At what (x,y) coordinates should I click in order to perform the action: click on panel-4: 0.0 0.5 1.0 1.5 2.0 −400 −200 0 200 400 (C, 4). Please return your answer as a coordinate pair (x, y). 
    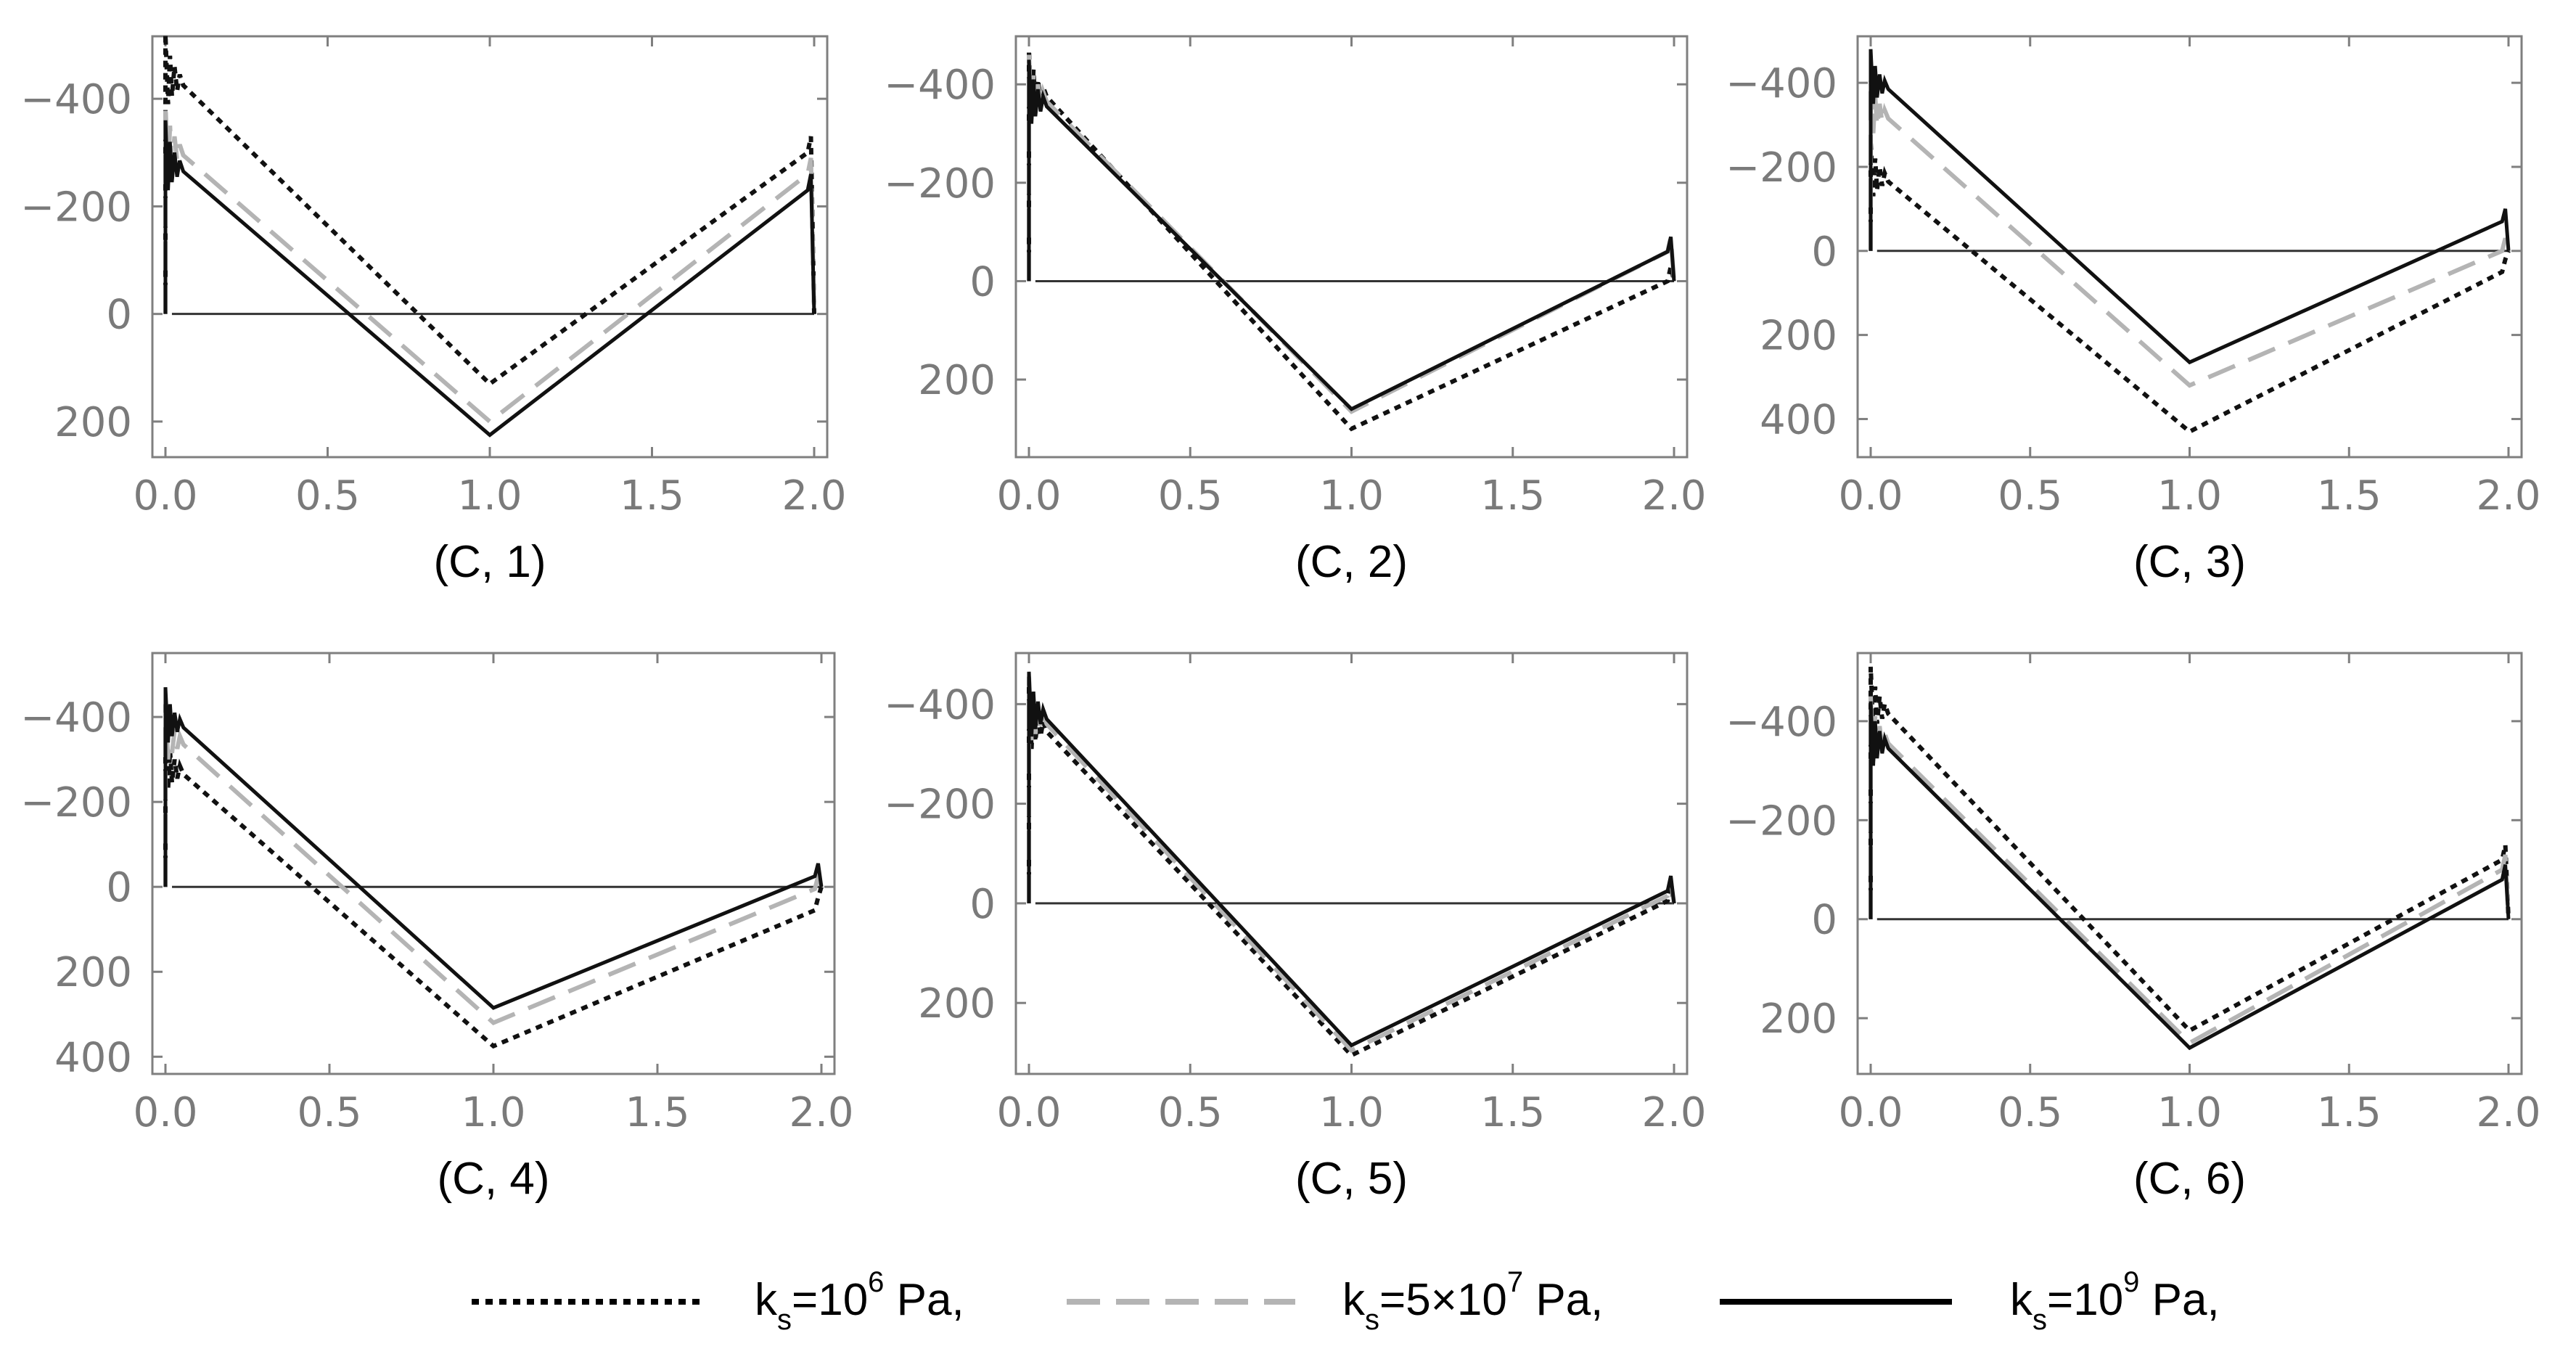
    Looking at the image, I should click on (437, 928).